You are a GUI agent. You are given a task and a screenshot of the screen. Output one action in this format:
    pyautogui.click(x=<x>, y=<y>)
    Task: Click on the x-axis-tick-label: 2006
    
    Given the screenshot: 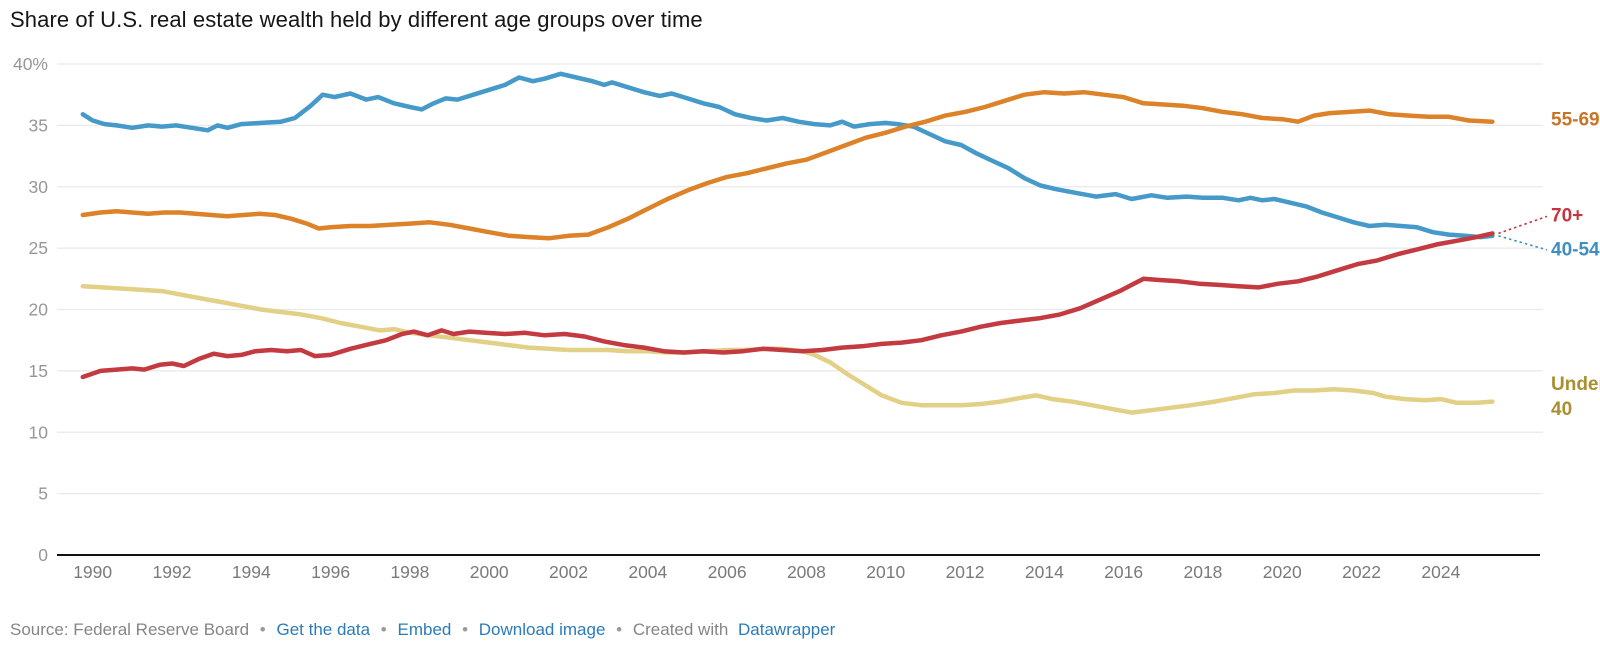 What is the action you would take?
    pyautogui.click(x=727, y=572)
    